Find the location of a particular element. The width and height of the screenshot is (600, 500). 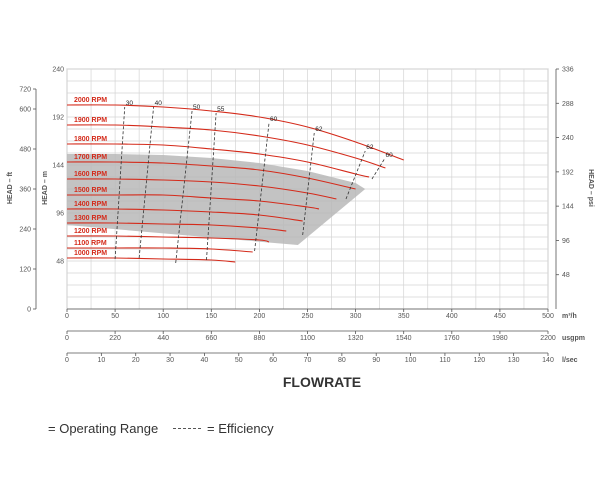

lsec-tick-label: 140 is located at coordinates (548, 360).